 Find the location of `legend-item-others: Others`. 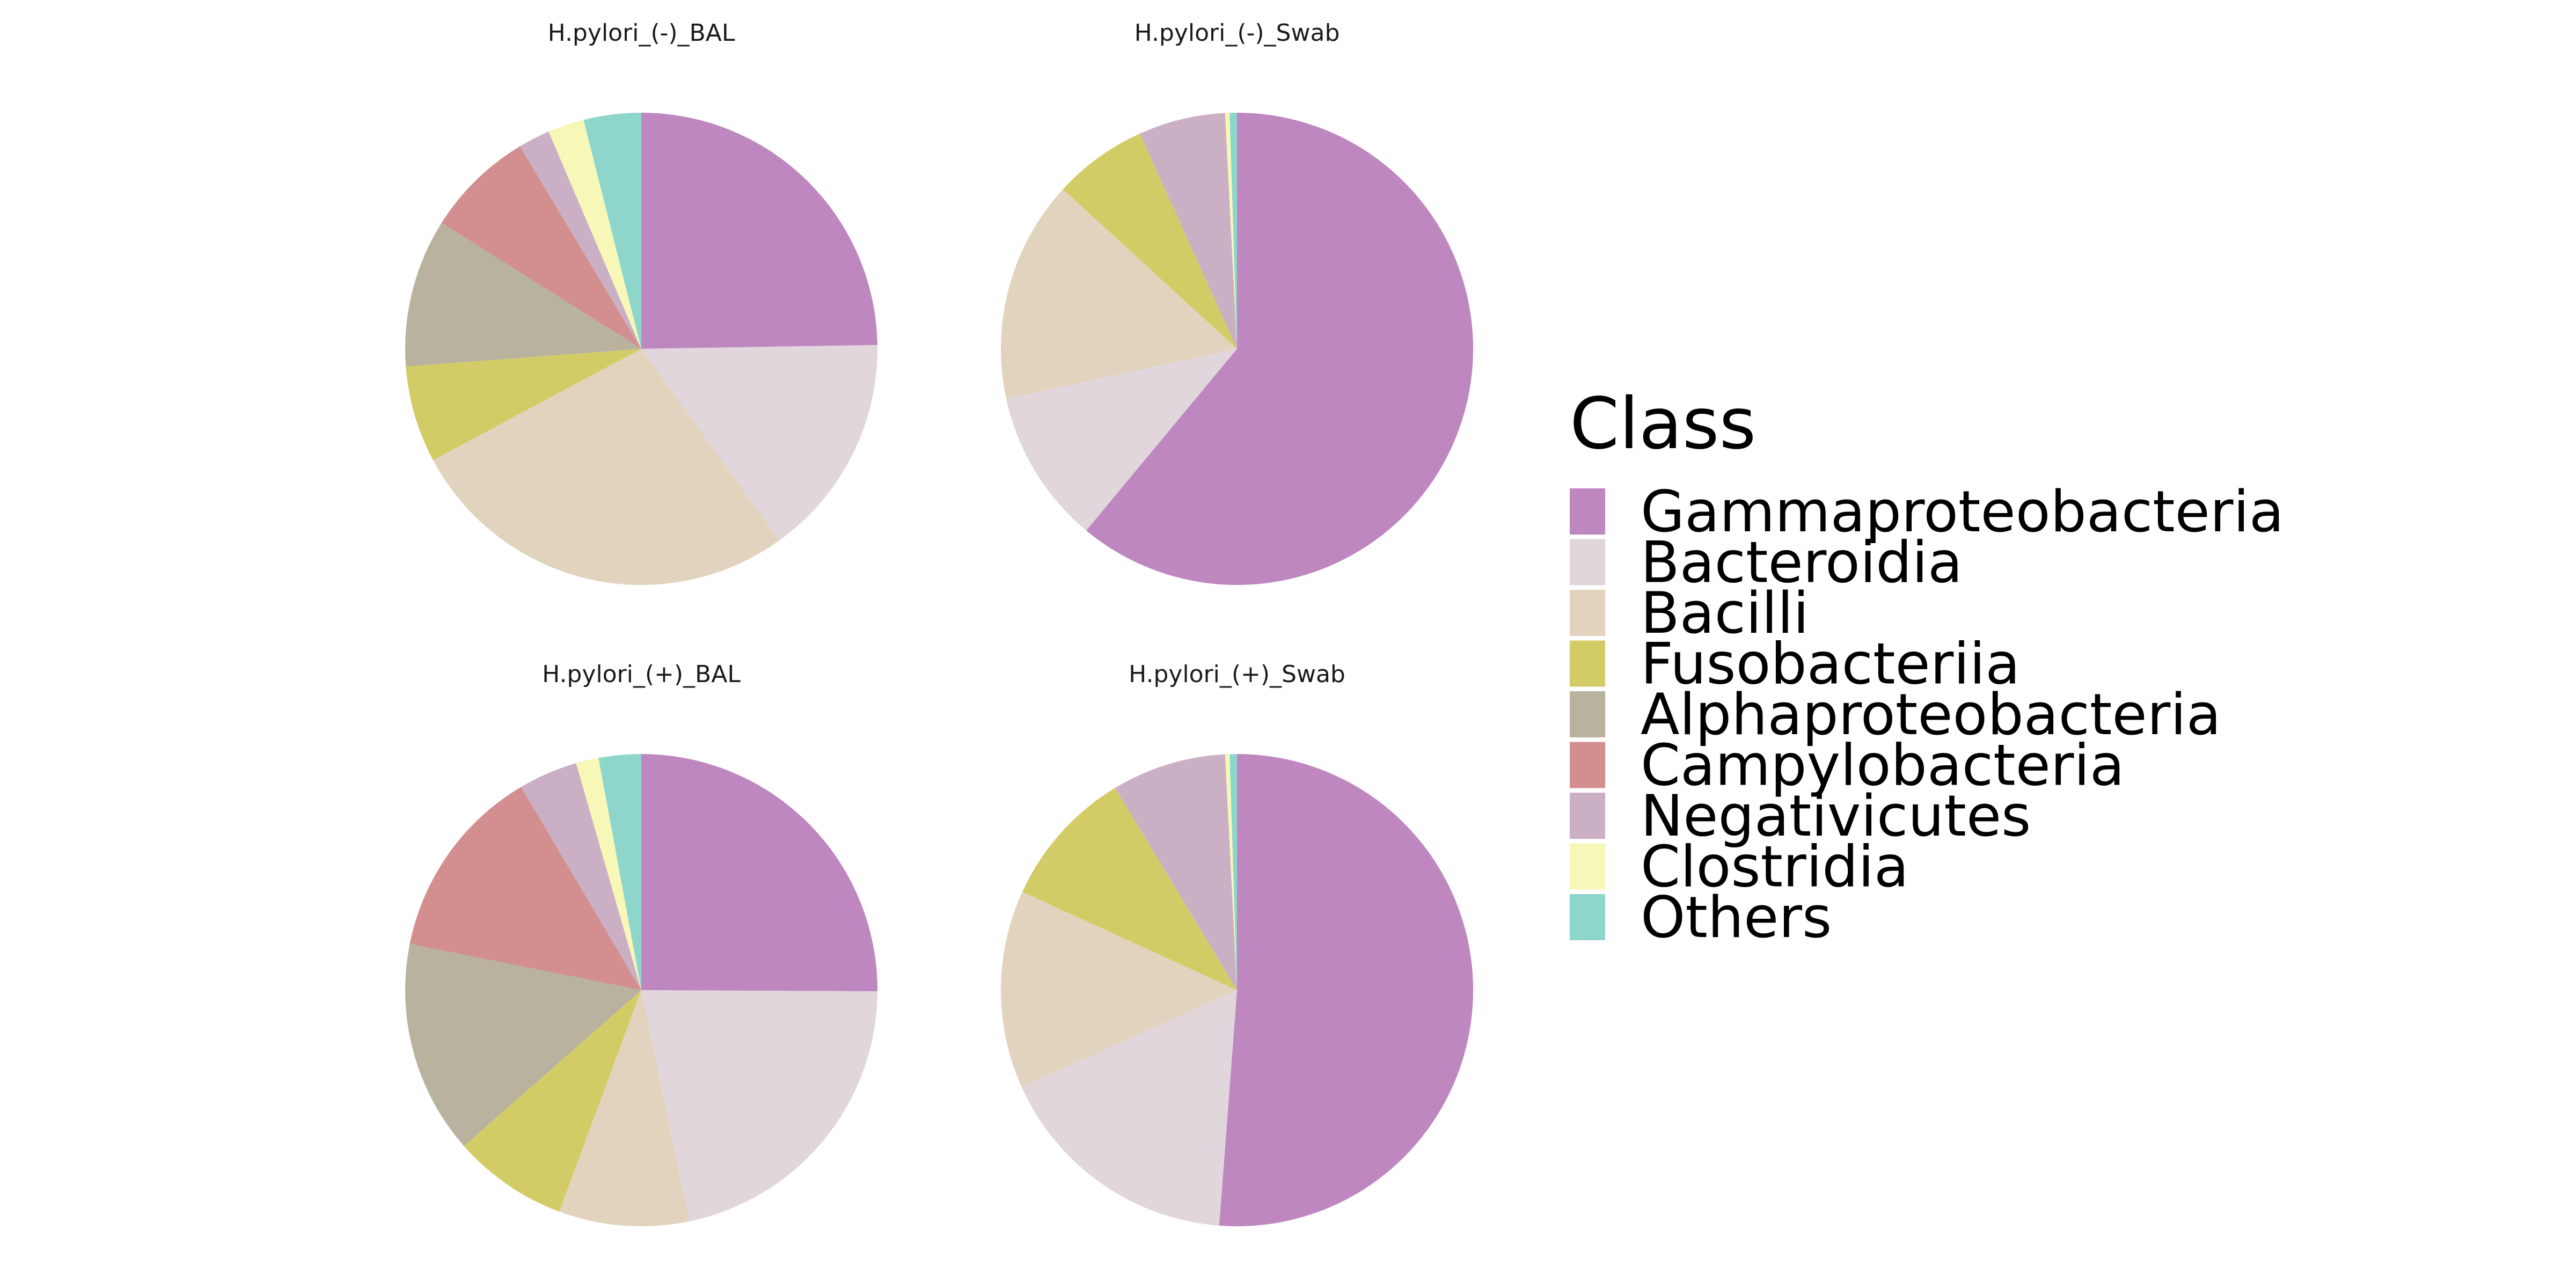

legend-item-others: Others is located at coordinates (1701, 917).